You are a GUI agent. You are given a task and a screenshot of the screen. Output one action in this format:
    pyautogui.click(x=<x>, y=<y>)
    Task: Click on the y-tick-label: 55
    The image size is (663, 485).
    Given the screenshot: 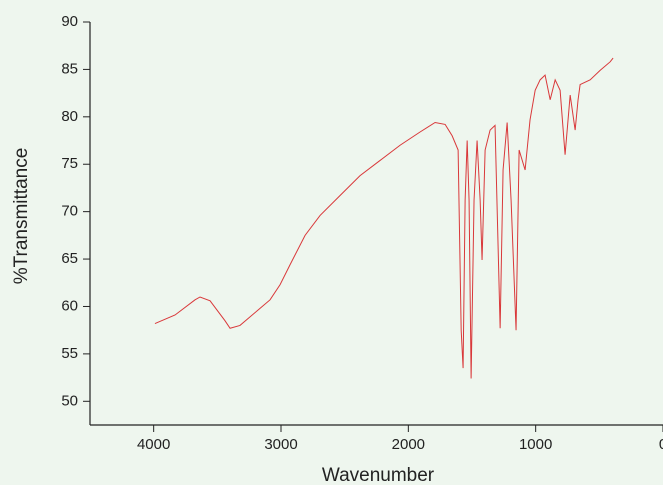 What is the action you would take?
    pyautogui.click(x=69, y=353)
    